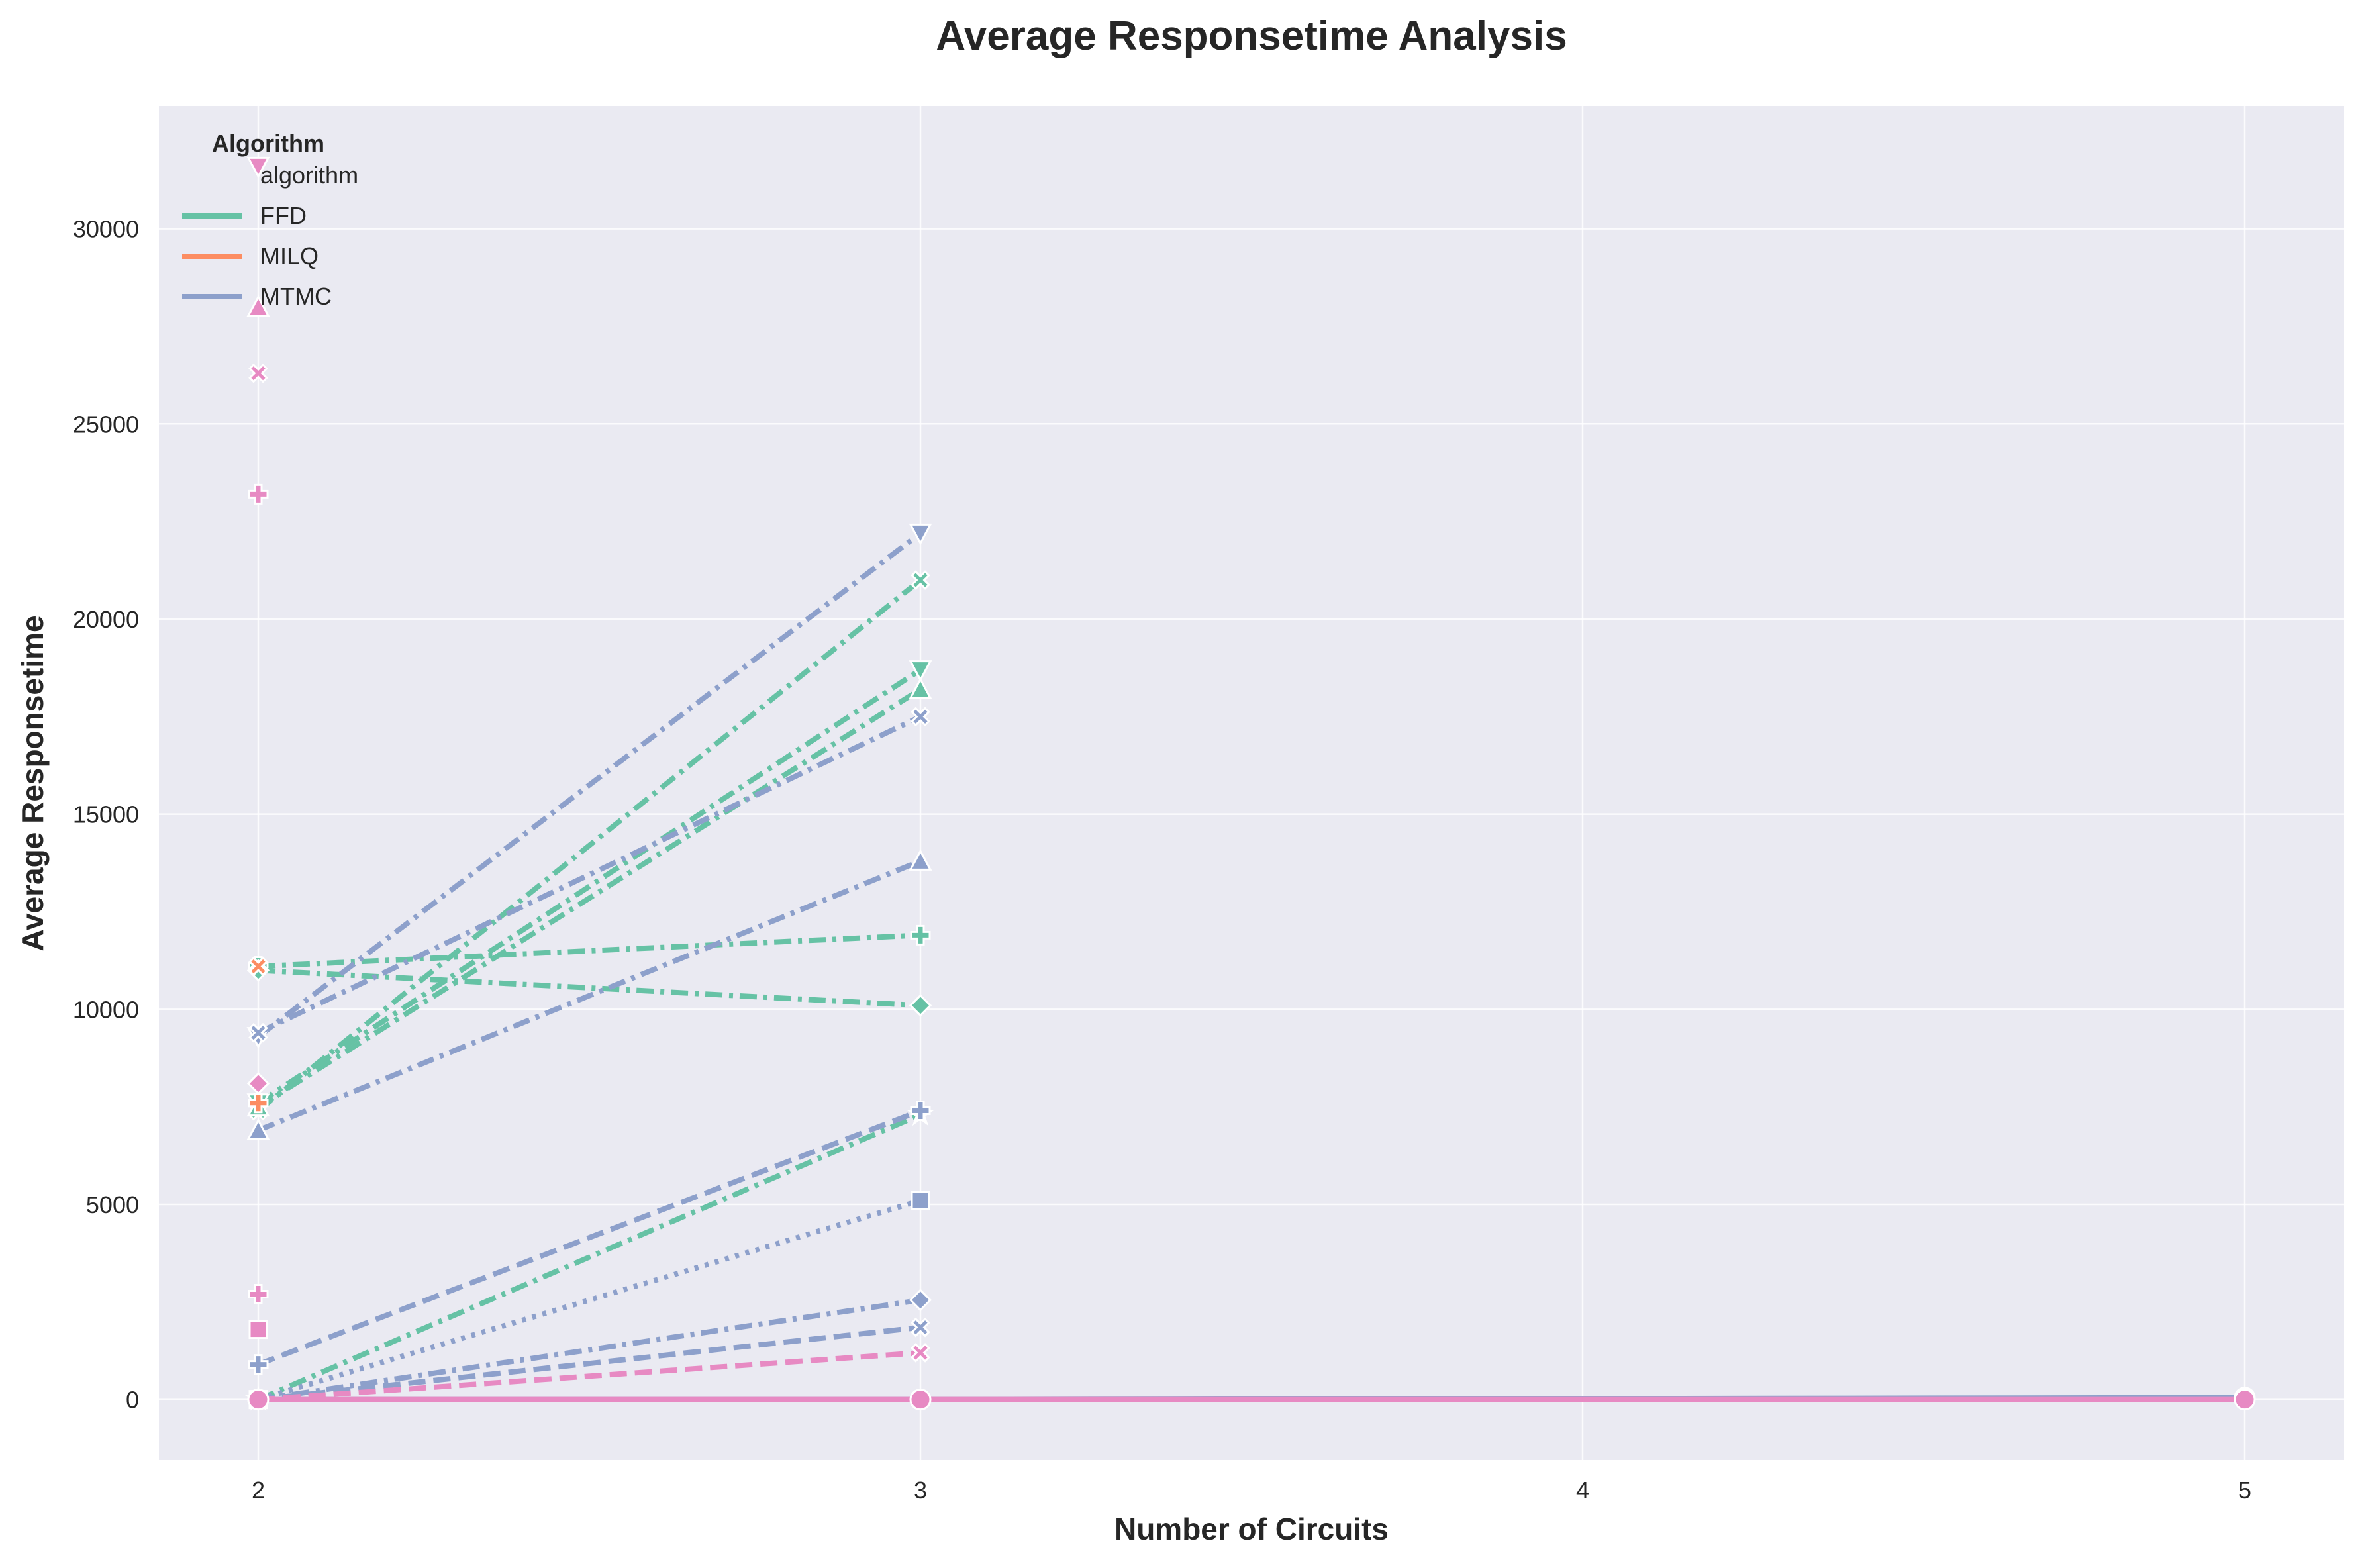 This screenshot has width=2364, height=1568. I want to click on legend-entry-label: MILQ, so click(289, 256).